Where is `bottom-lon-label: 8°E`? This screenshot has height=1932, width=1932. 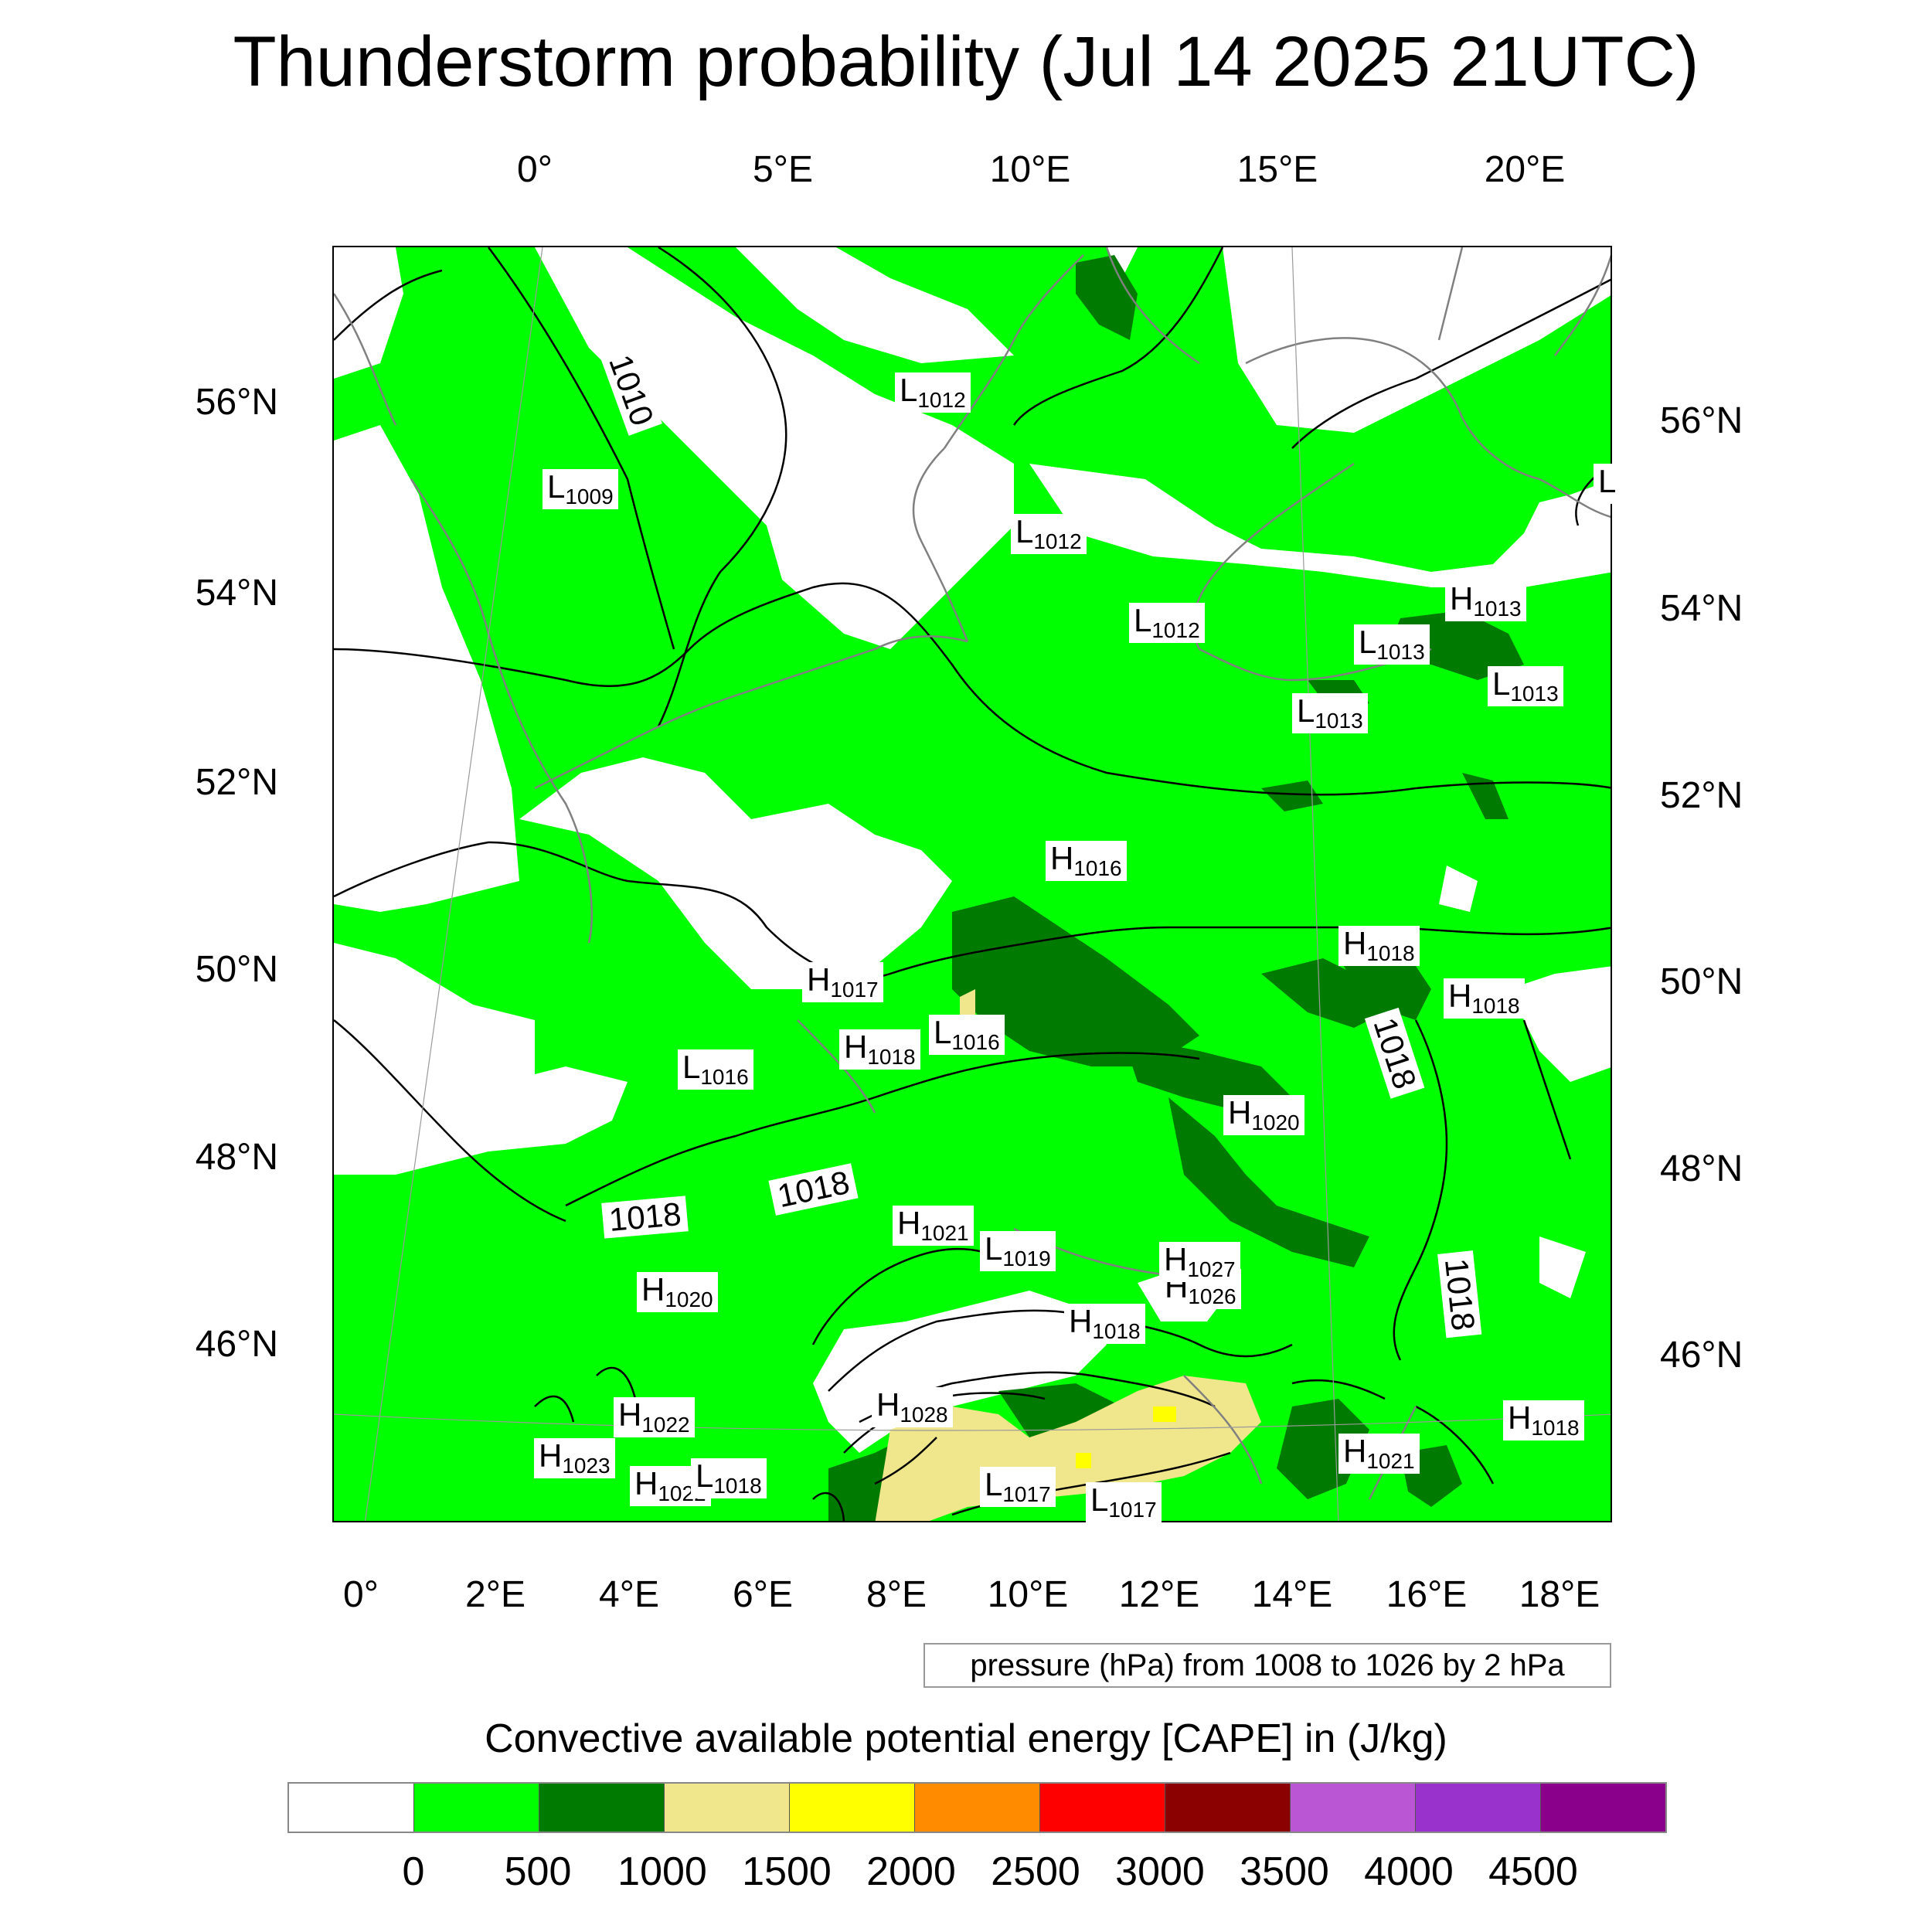
bottom-lon-label: 8°E is located at coordinates (897, 1595).